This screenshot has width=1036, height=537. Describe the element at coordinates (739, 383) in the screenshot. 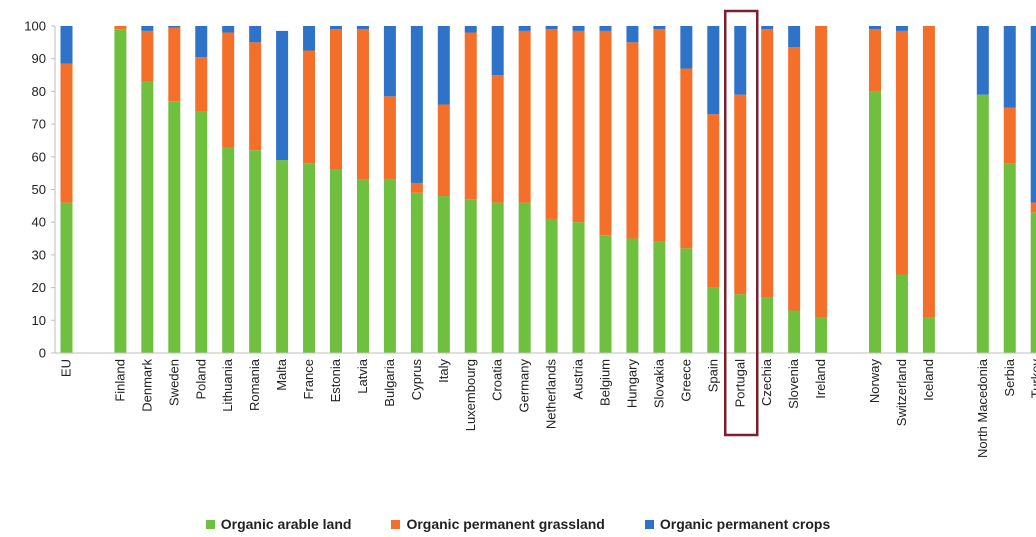

I see `x-tick-label: Portugal` at that location.